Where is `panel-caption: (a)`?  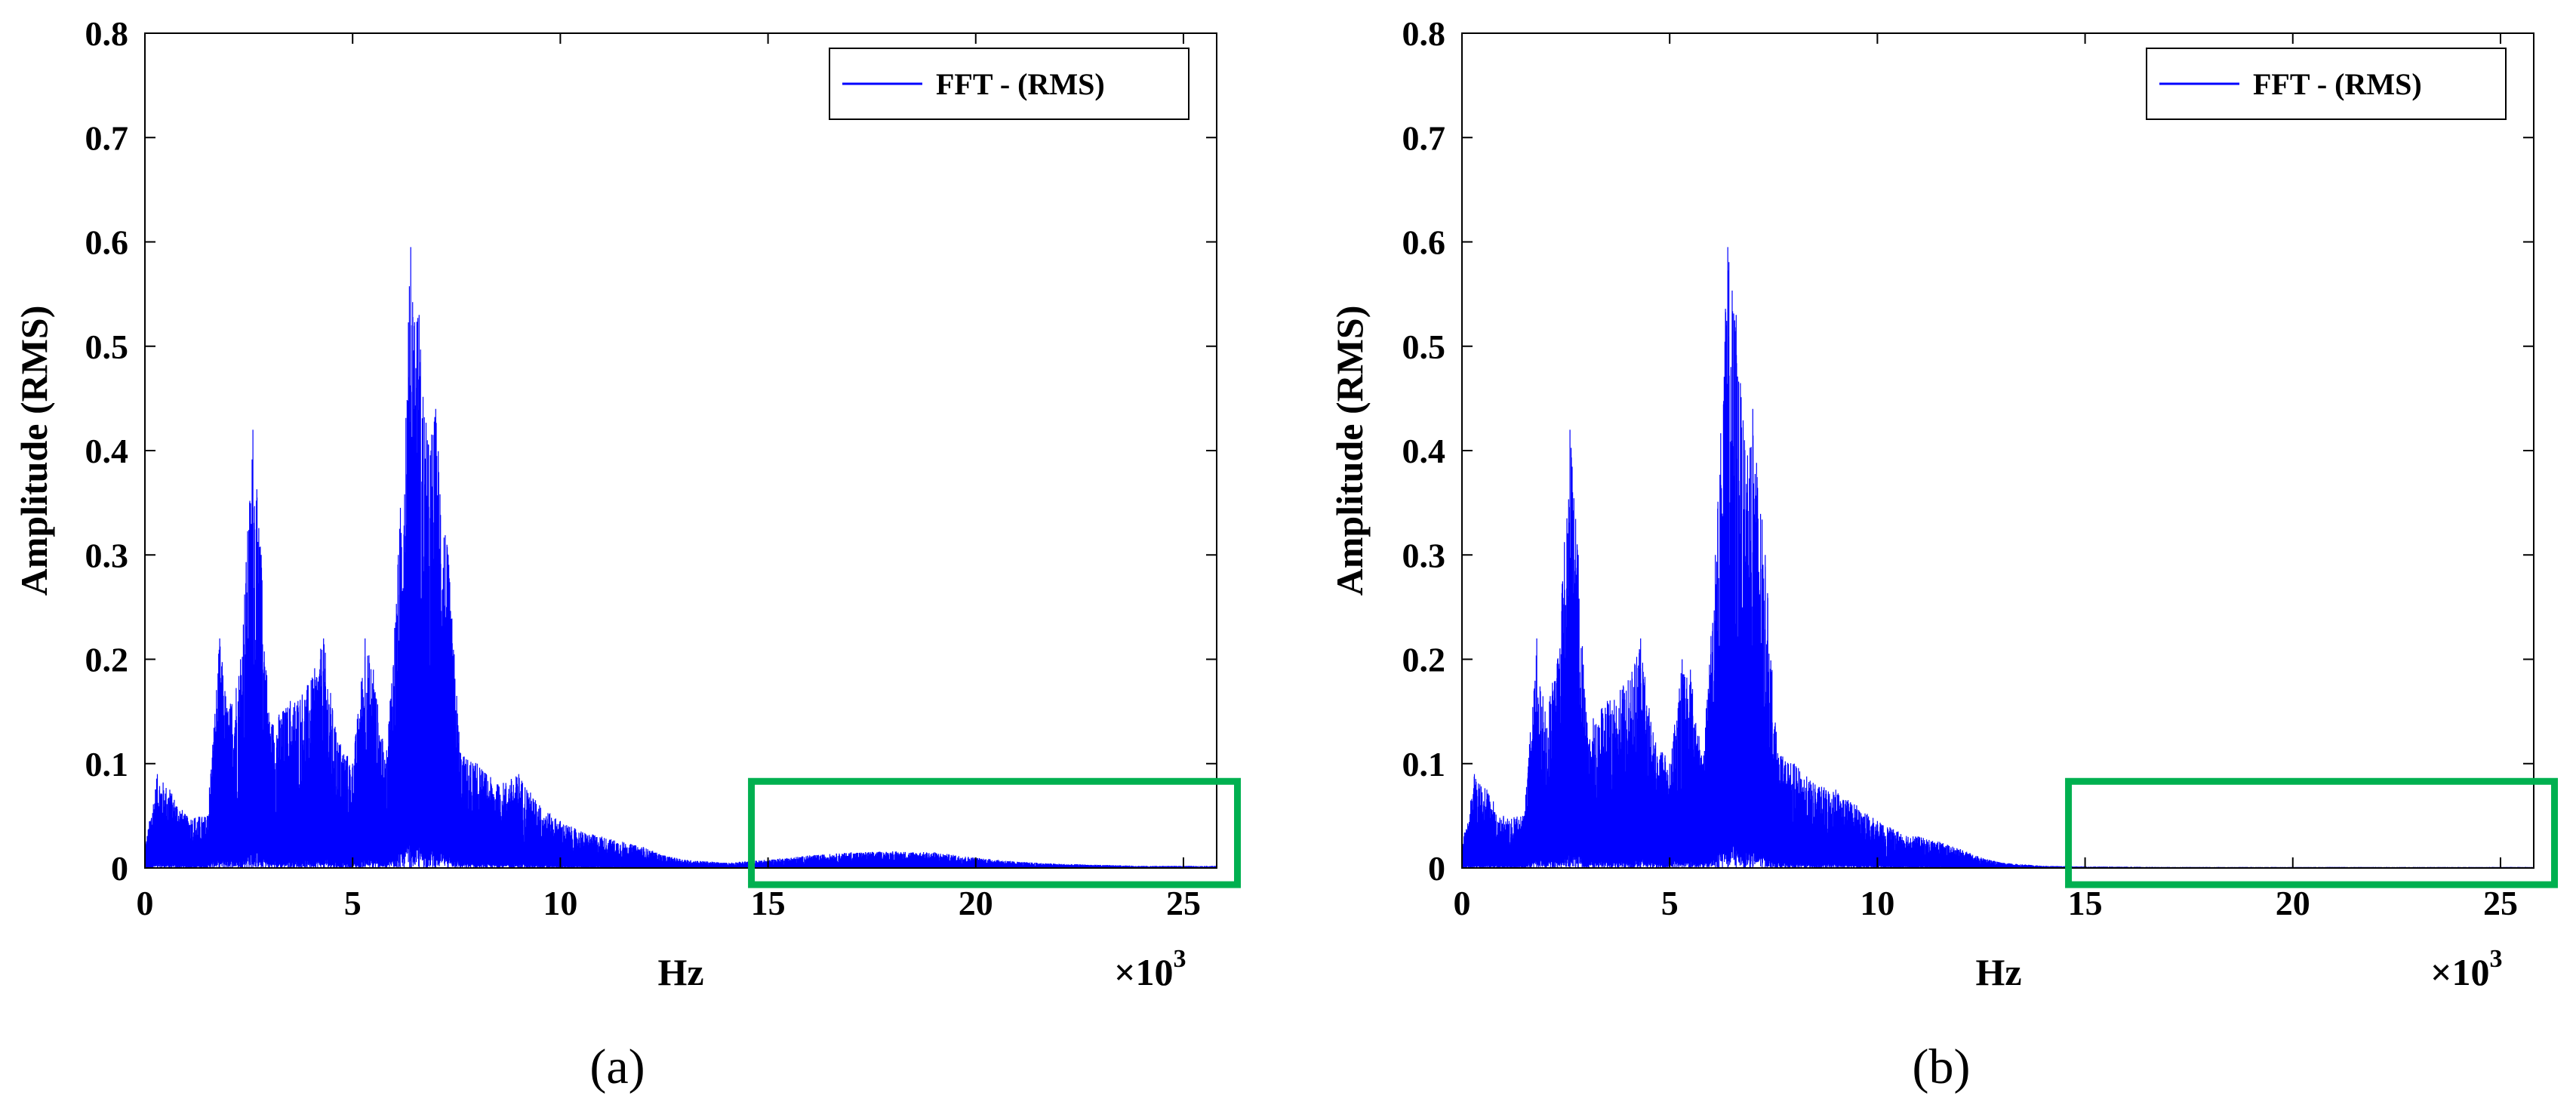 panel-caption: (a) is located at coordinates (617, 1066).